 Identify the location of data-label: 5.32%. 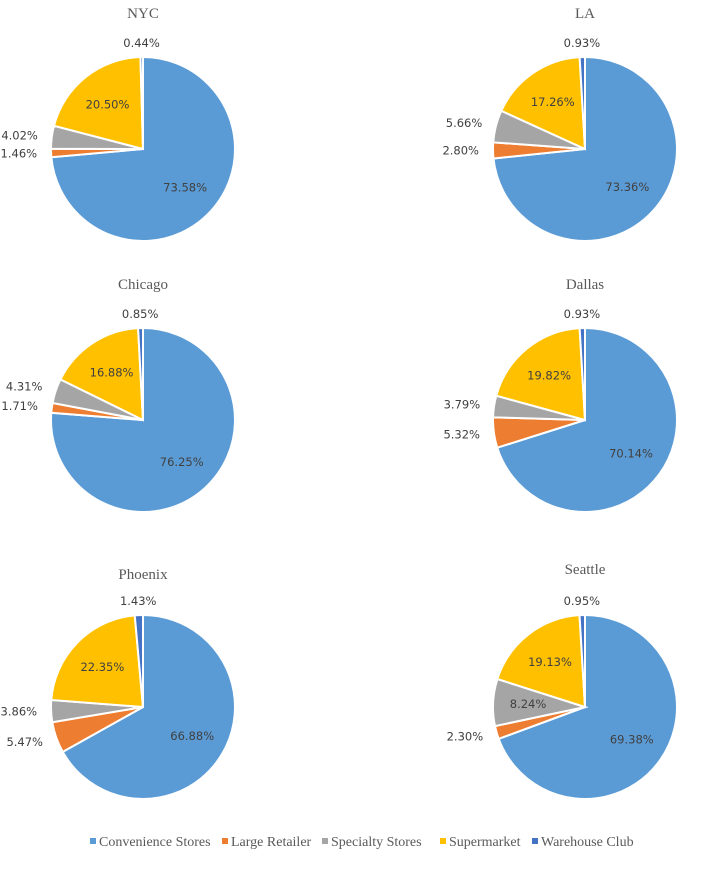
(461, 435).